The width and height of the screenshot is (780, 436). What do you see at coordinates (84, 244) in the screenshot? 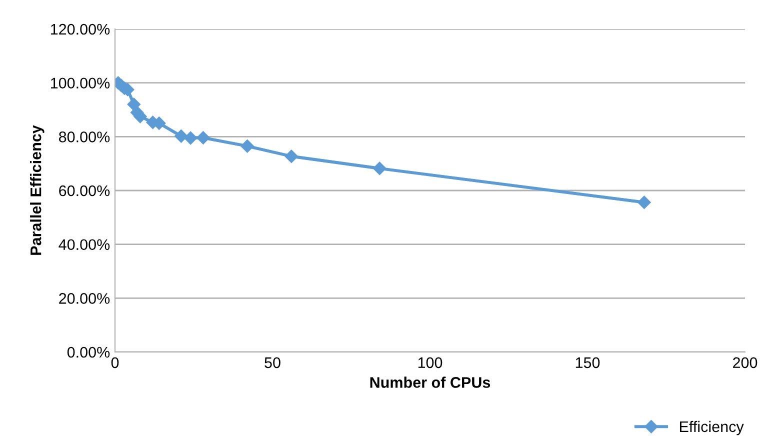
I see `y-tick-label: 40.00%` at bounding box center [84, 244].